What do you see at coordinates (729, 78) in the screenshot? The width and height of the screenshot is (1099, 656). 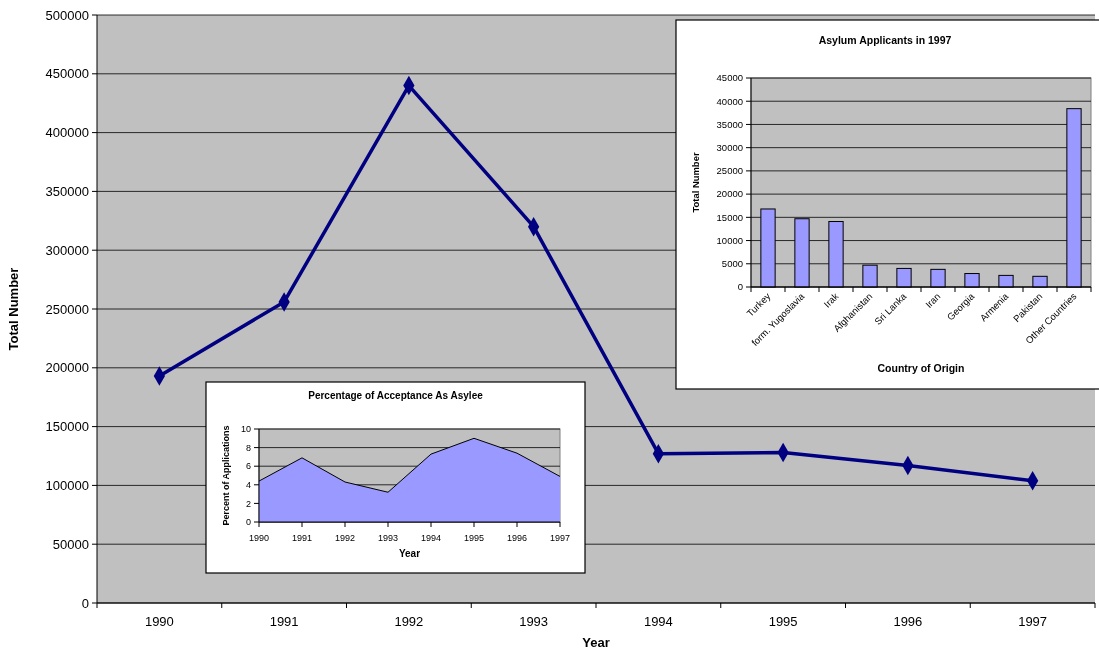 I see `y-tick-label: 45000` at bounding box center [729, 78].